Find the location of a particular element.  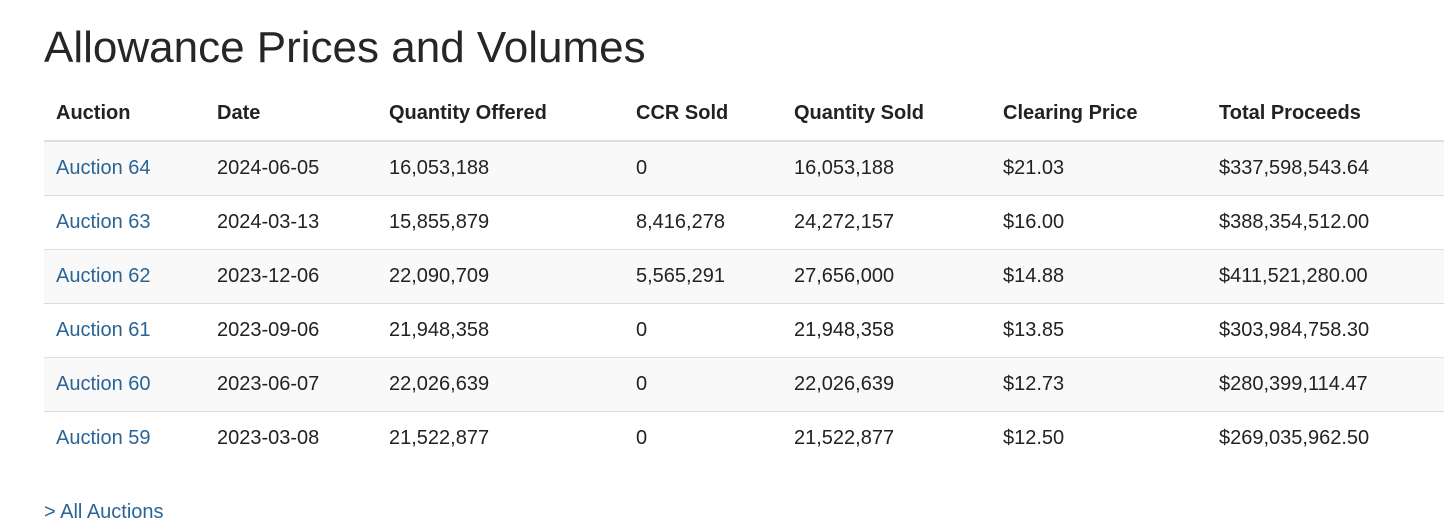

auction-cell: Auction 59 is located at coordinates (124, 438).